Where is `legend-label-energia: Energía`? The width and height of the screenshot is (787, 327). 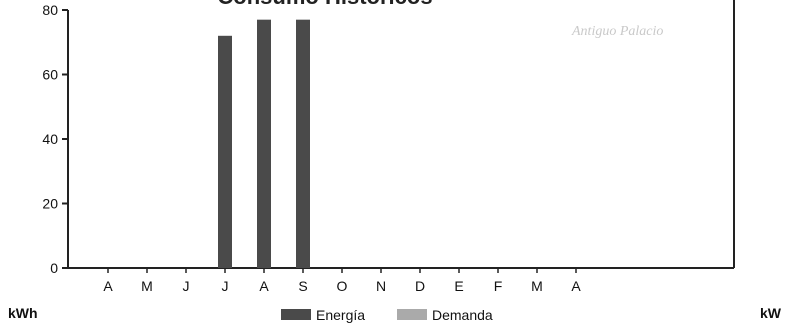
legend-label-energia: Energía is located at coordinates (340, 315).